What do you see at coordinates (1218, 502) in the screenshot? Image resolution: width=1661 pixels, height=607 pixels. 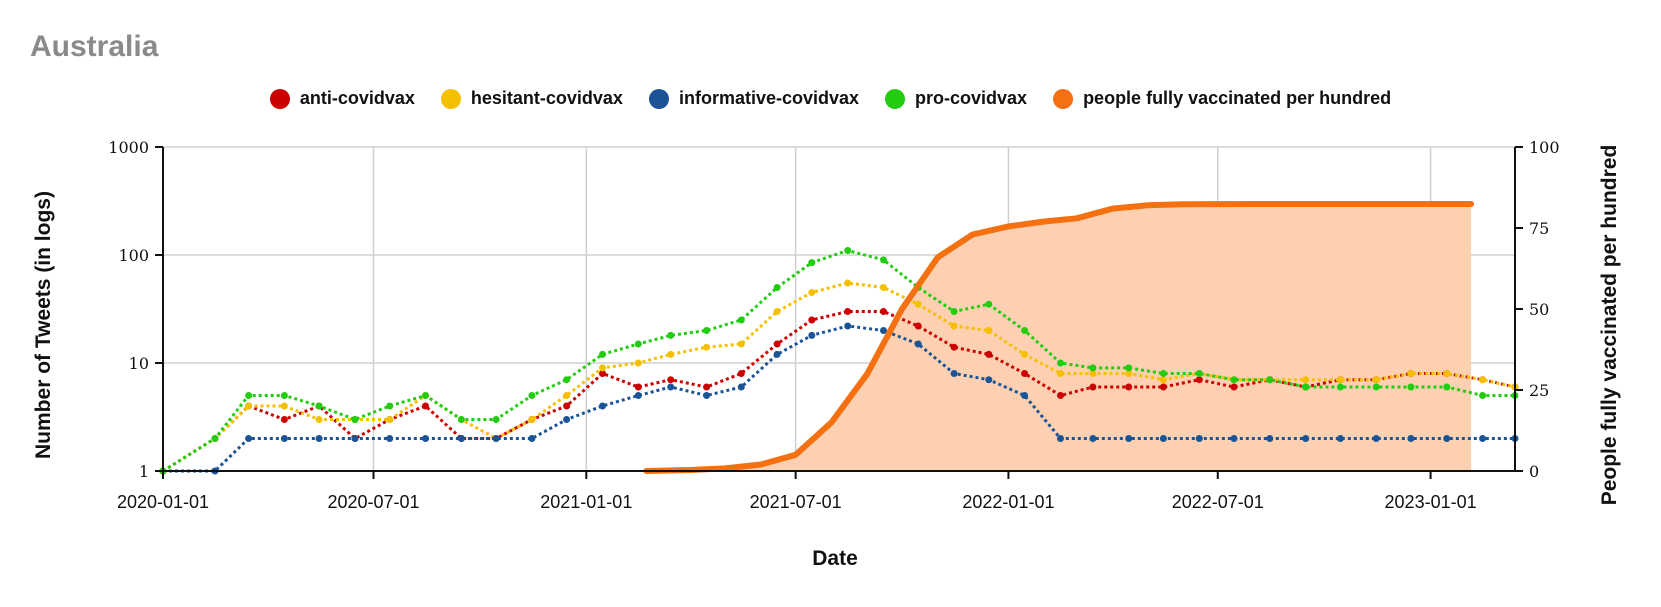 I see `x-tick-label: 2022-07-01` at bounding box center [1218, 502].